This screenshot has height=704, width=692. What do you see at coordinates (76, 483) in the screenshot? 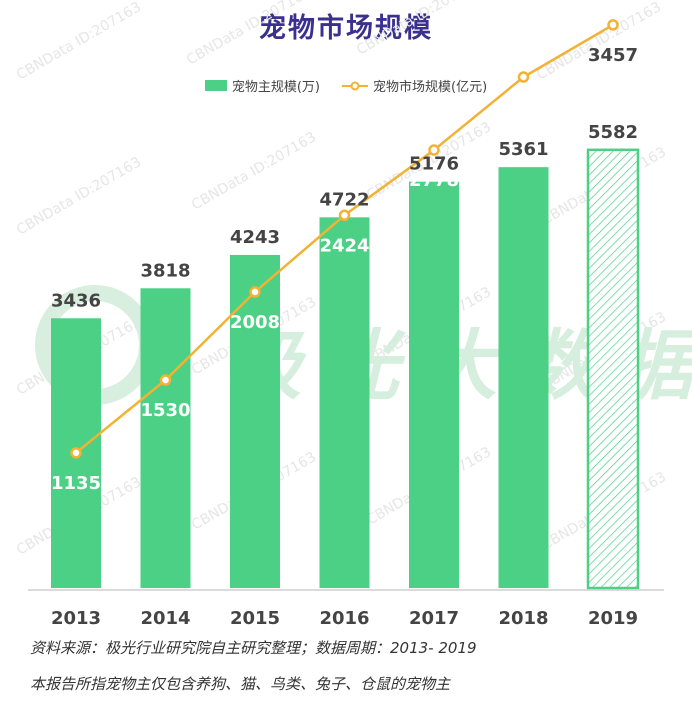
I see `line-value-label: 1135` at bounding box center [76, 483].